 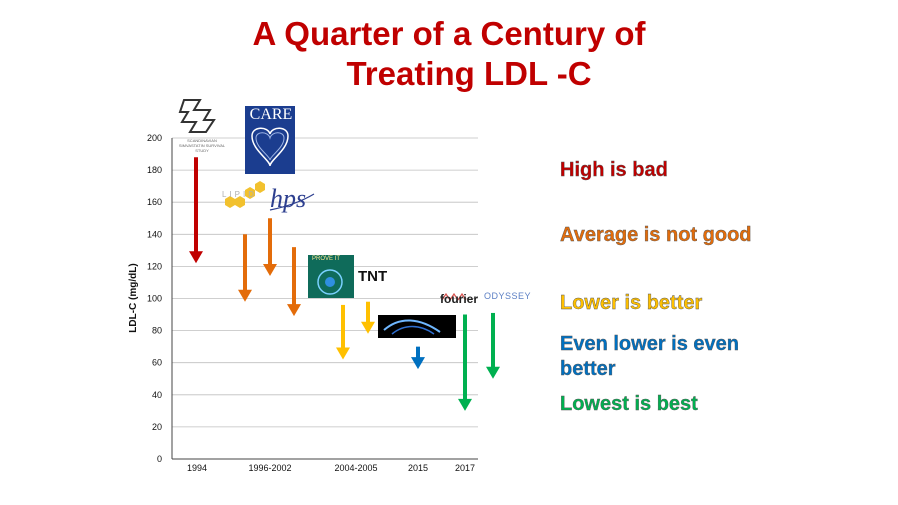 What do you see at coordinates (197, 468) in the screenshot?
I see `x-tick-label: 1994` at bounding box center [197, 468].